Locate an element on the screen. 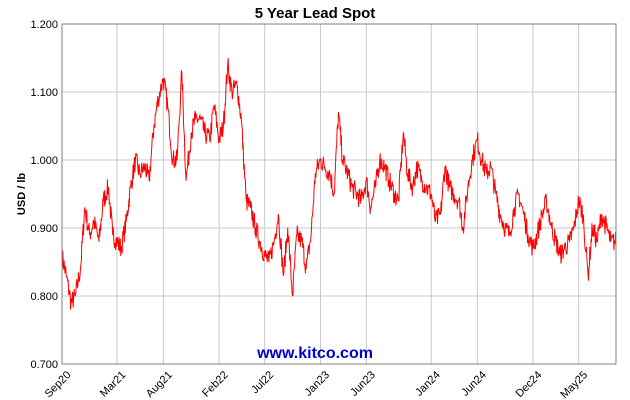 The width and height of the screenshot is (630, 400). x-tick-label: Dec24 is located at coordinates (528, 384).